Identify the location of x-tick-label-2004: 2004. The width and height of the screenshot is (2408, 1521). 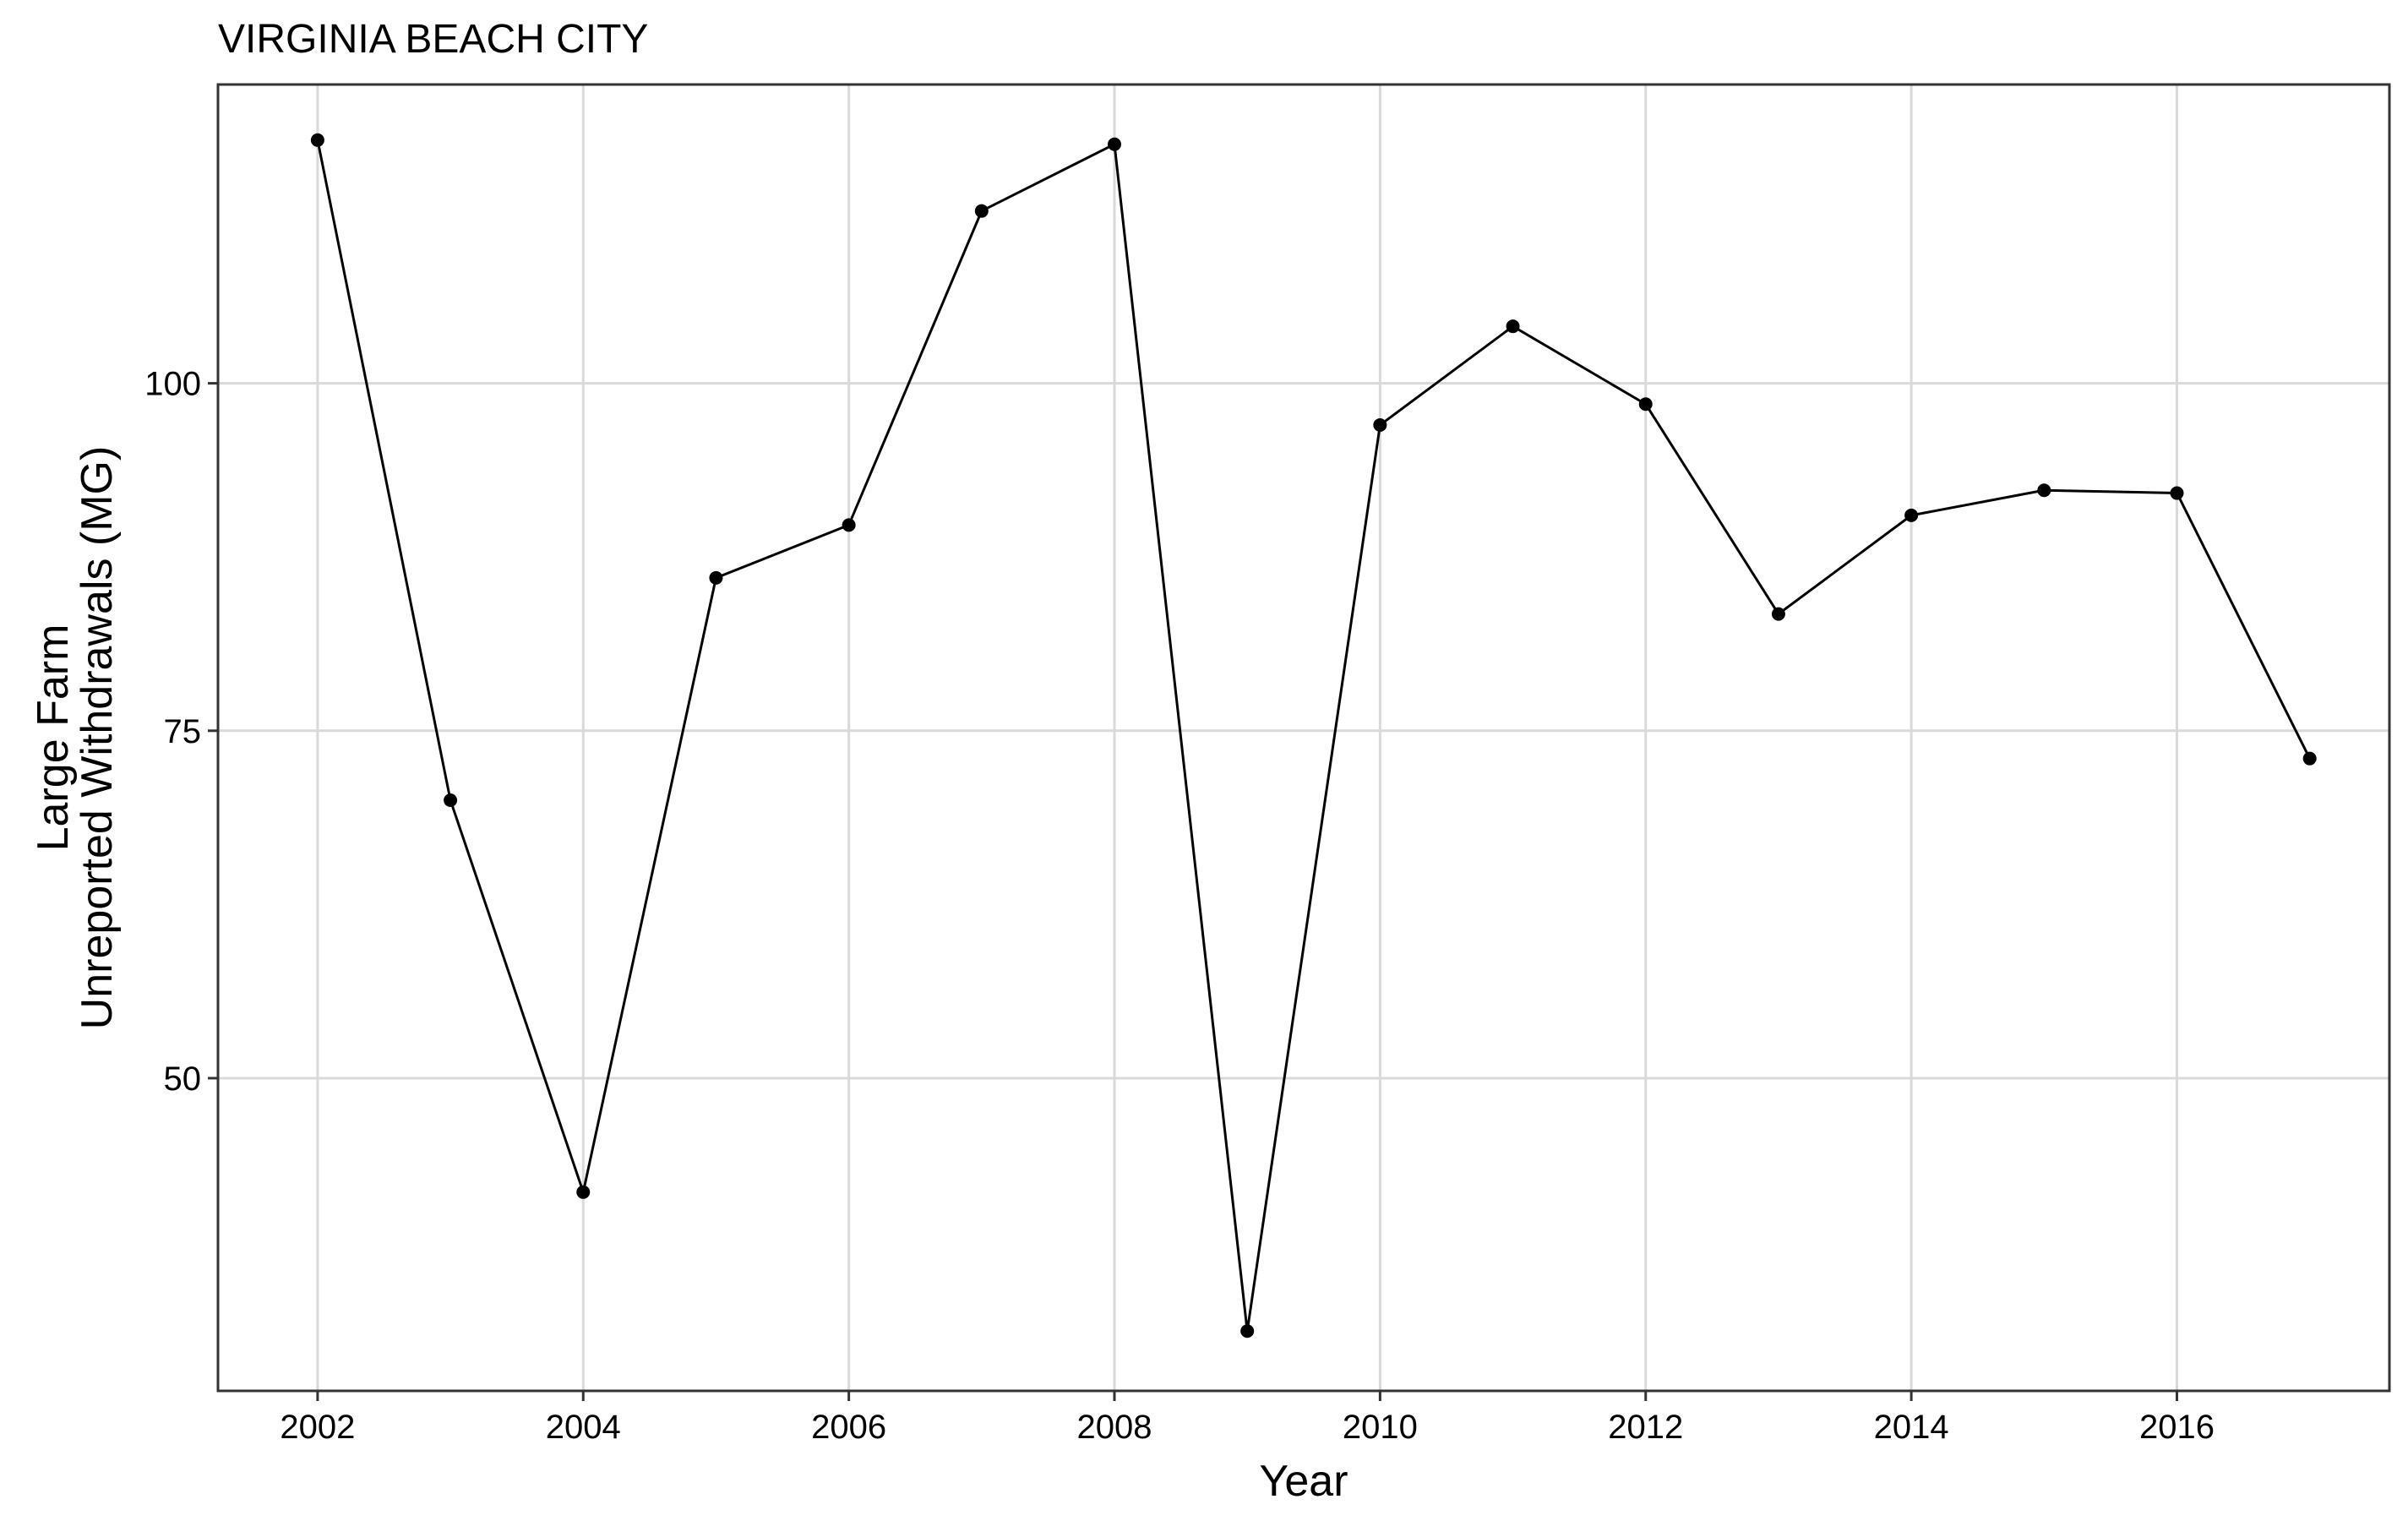
(583, 1427).